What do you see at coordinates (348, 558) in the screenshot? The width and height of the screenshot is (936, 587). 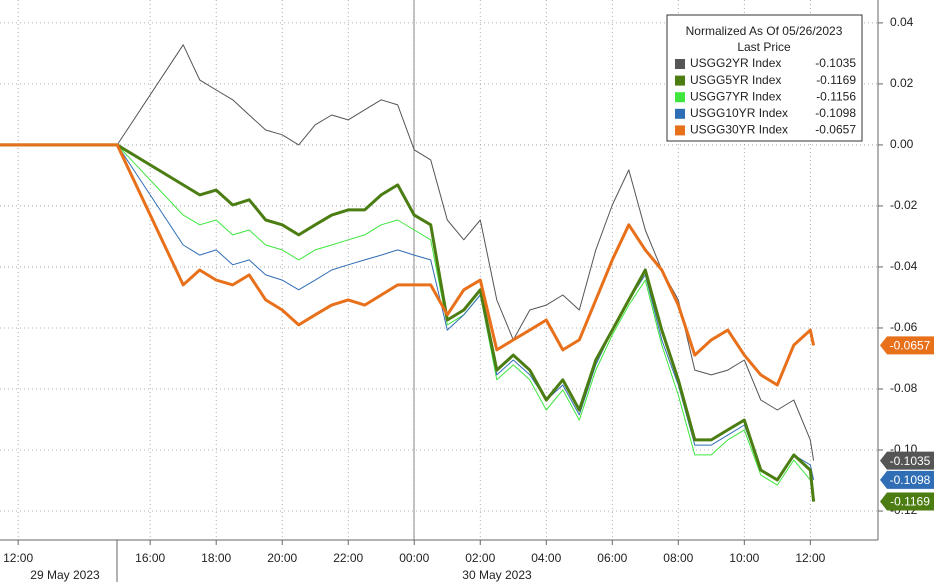 I see `x-tick-label: 22:00` at bounding box center [348, 558].